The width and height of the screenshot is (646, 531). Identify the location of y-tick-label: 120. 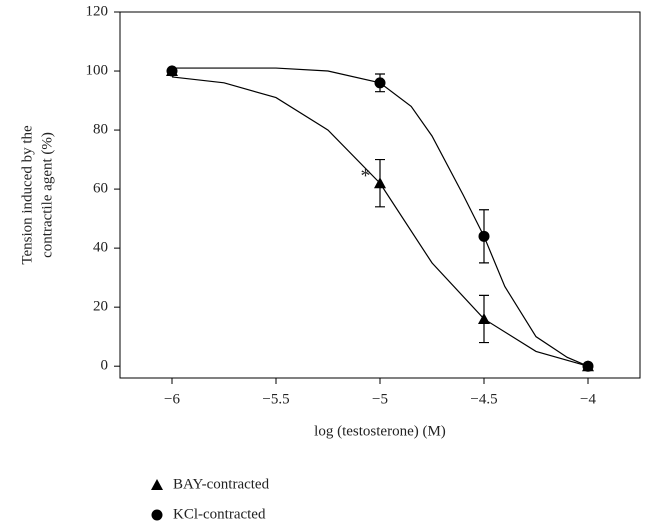
(97, 11).